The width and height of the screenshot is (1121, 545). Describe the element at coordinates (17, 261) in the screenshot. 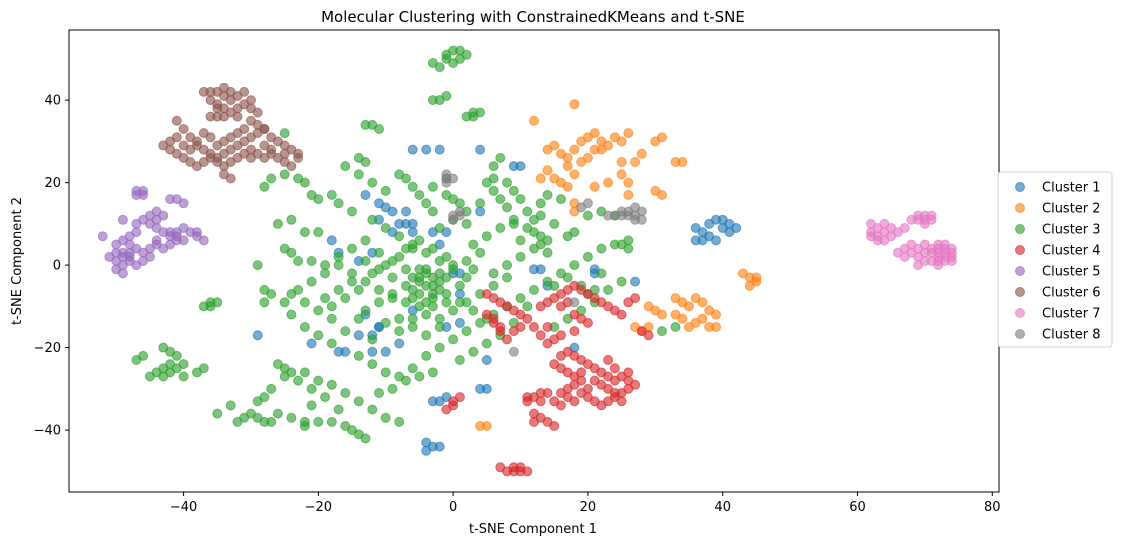

I see `y-axis-title: t-SNE Component 2` at that location.